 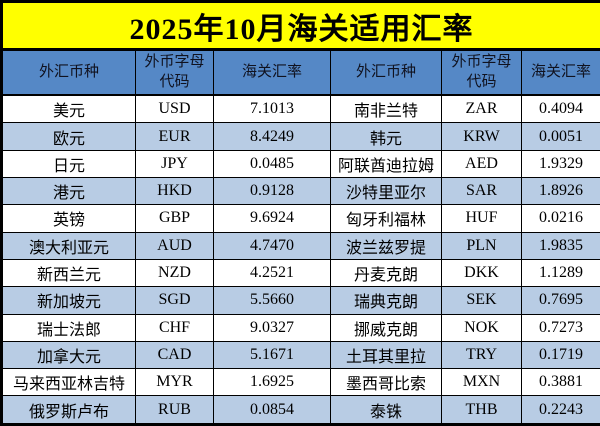 I want to click on currency-name-cell: 港元, so click(x=68, y=191).